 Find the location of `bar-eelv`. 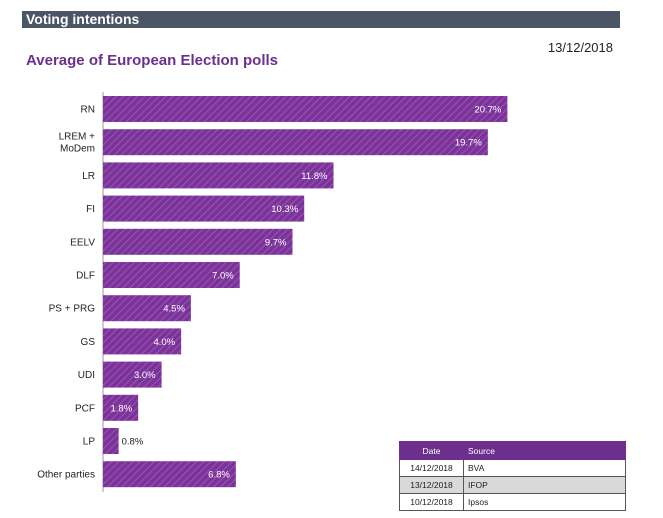

bar-eelv is located at coordinates (198, 241).